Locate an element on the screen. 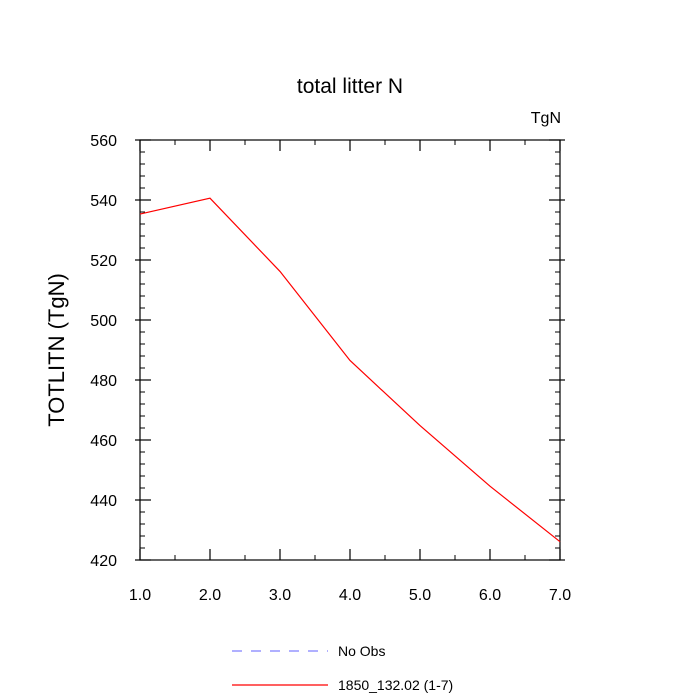 The width and height of the screenshot is (700, 700). y-tick-labels: 420 440 460 480 500 520 540 560 is located at coordinates (103, 351).